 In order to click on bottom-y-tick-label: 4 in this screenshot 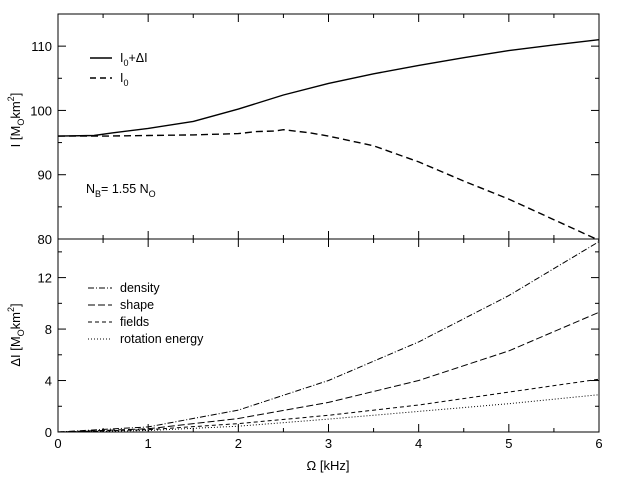, I will do `click(48, 381)`.